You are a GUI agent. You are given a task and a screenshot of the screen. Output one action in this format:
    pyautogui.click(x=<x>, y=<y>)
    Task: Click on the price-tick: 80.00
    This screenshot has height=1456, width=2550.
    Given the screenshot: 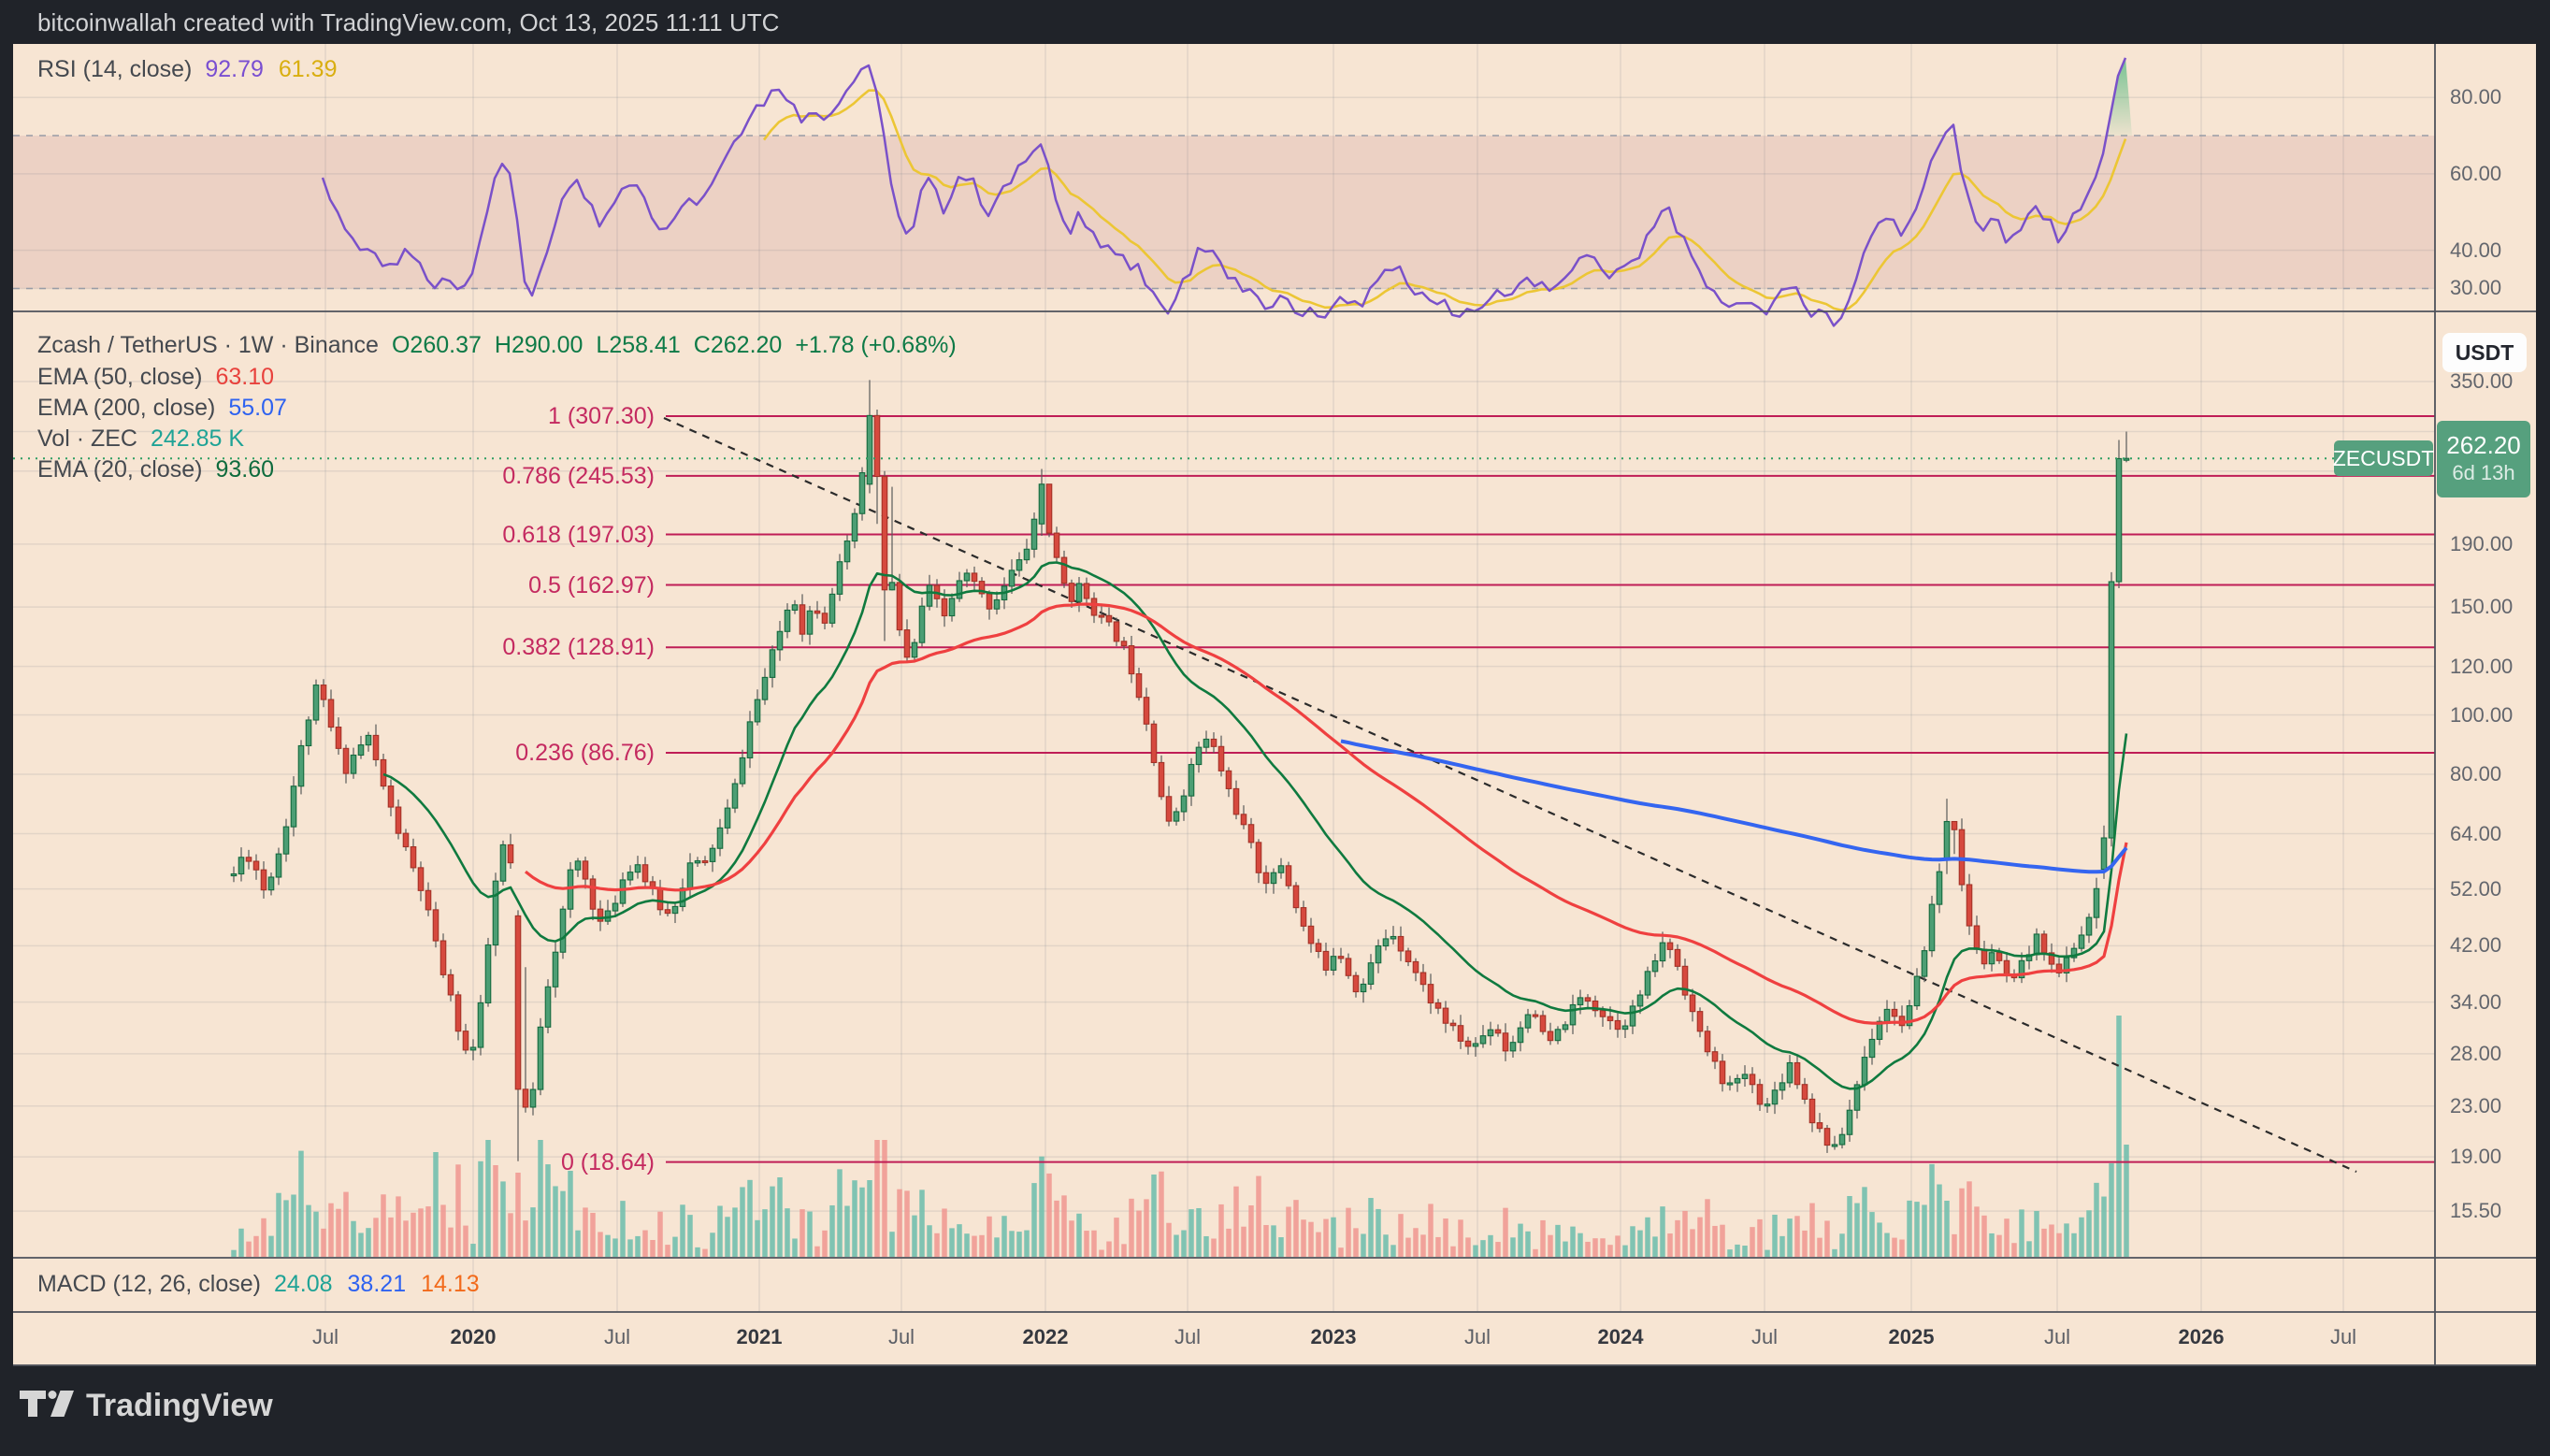 What is the action you would take?
    pyautogui.click(x=2476, y=774)
    